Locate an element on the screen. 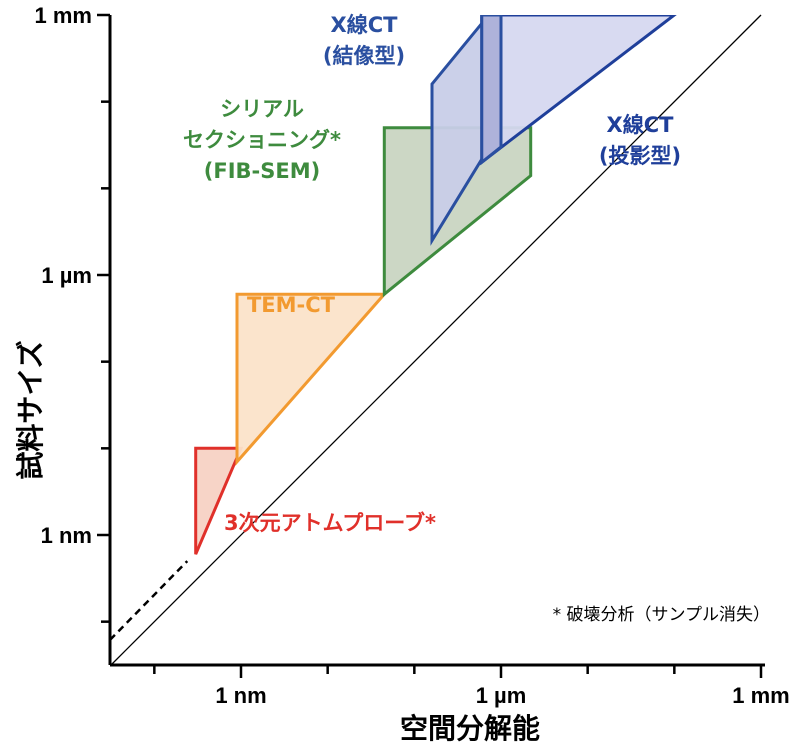 This screenshot has height=749, width=805. x-tick-label: 1 nm is located at coordinates (240, 695).